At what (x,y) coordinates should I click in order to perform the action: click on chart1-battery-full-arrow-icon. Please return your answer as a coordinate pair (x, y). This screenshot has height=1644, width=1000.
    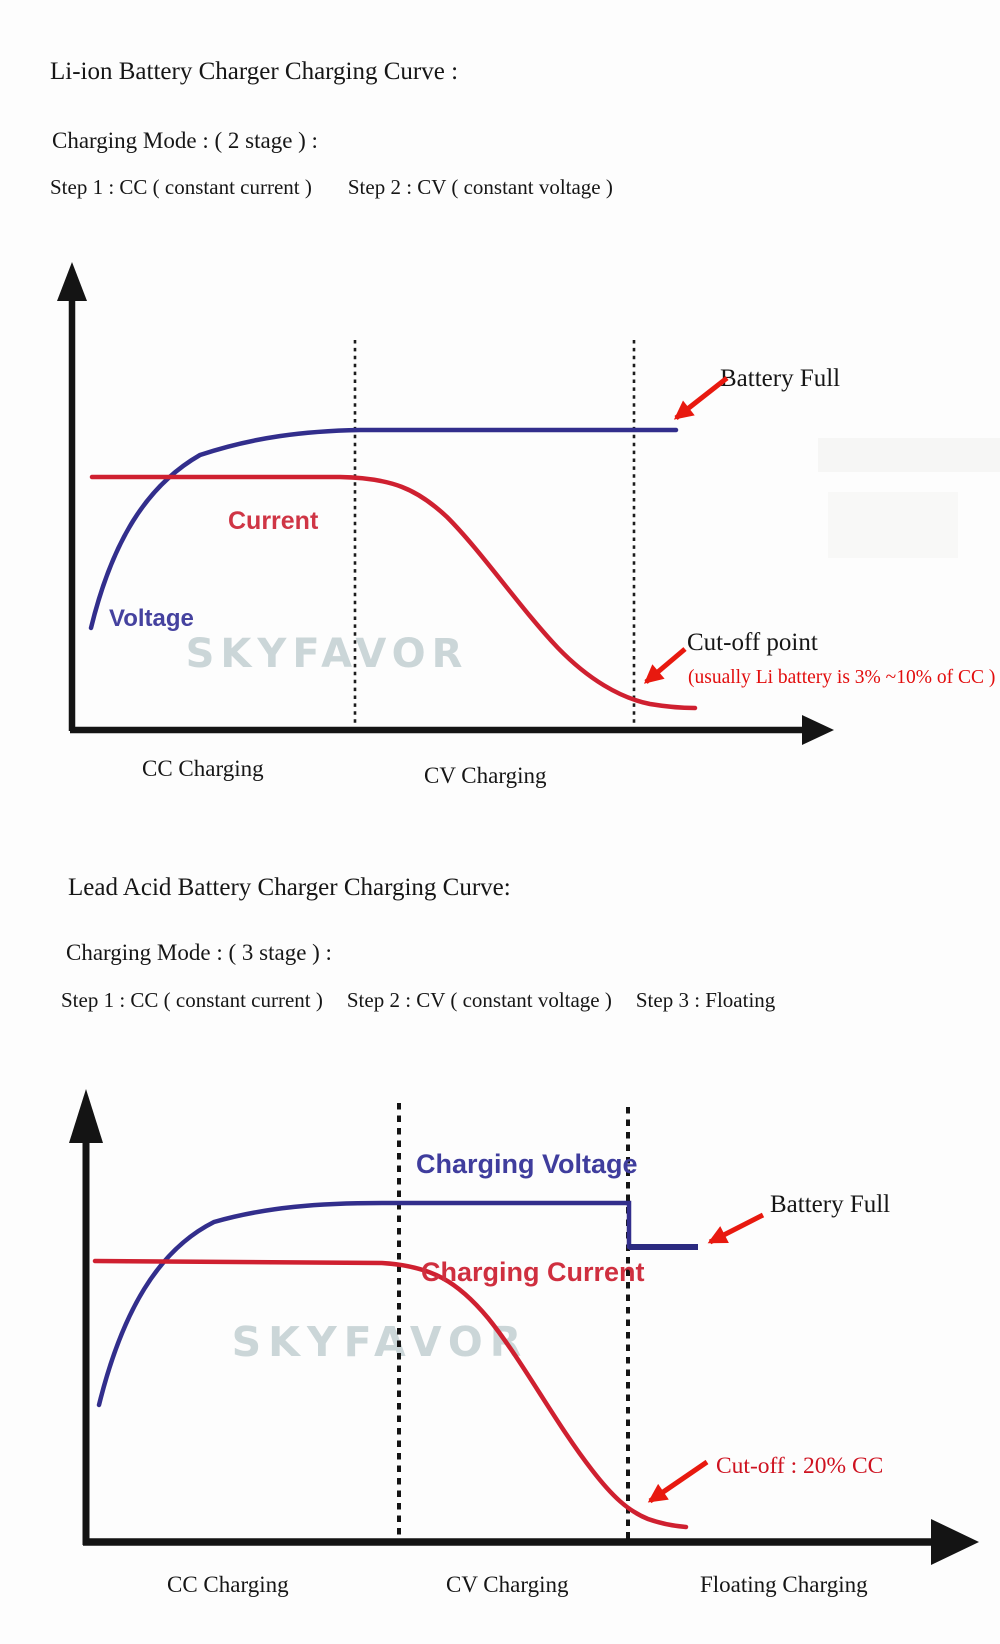
    Looking at the image, I should click on (701, 398).